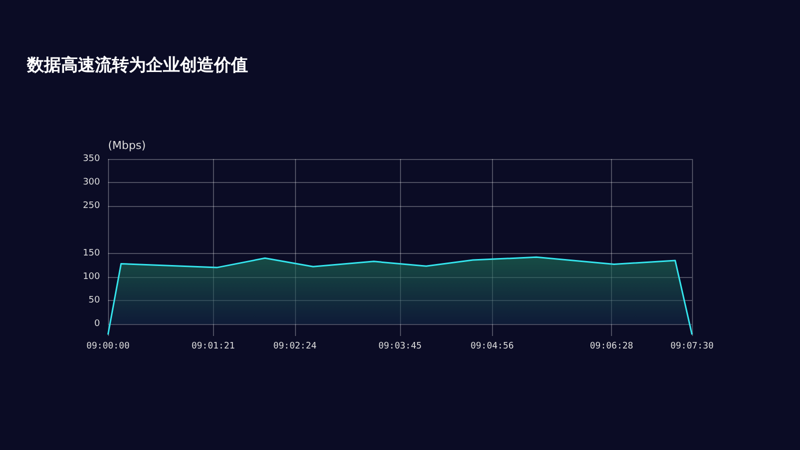 Image resolution: width=800 pixels, height=450 pixels. I want to click on x-tick-label: 09:07:30, so click(692, 347).